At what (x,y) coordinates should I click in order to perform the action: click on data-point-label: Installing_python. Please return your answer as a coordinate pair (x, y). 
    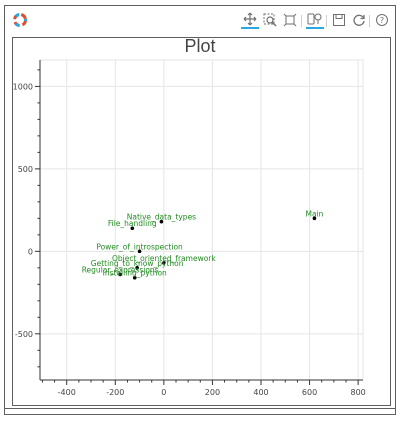
    Looking at the image, I should click on (135, 273).